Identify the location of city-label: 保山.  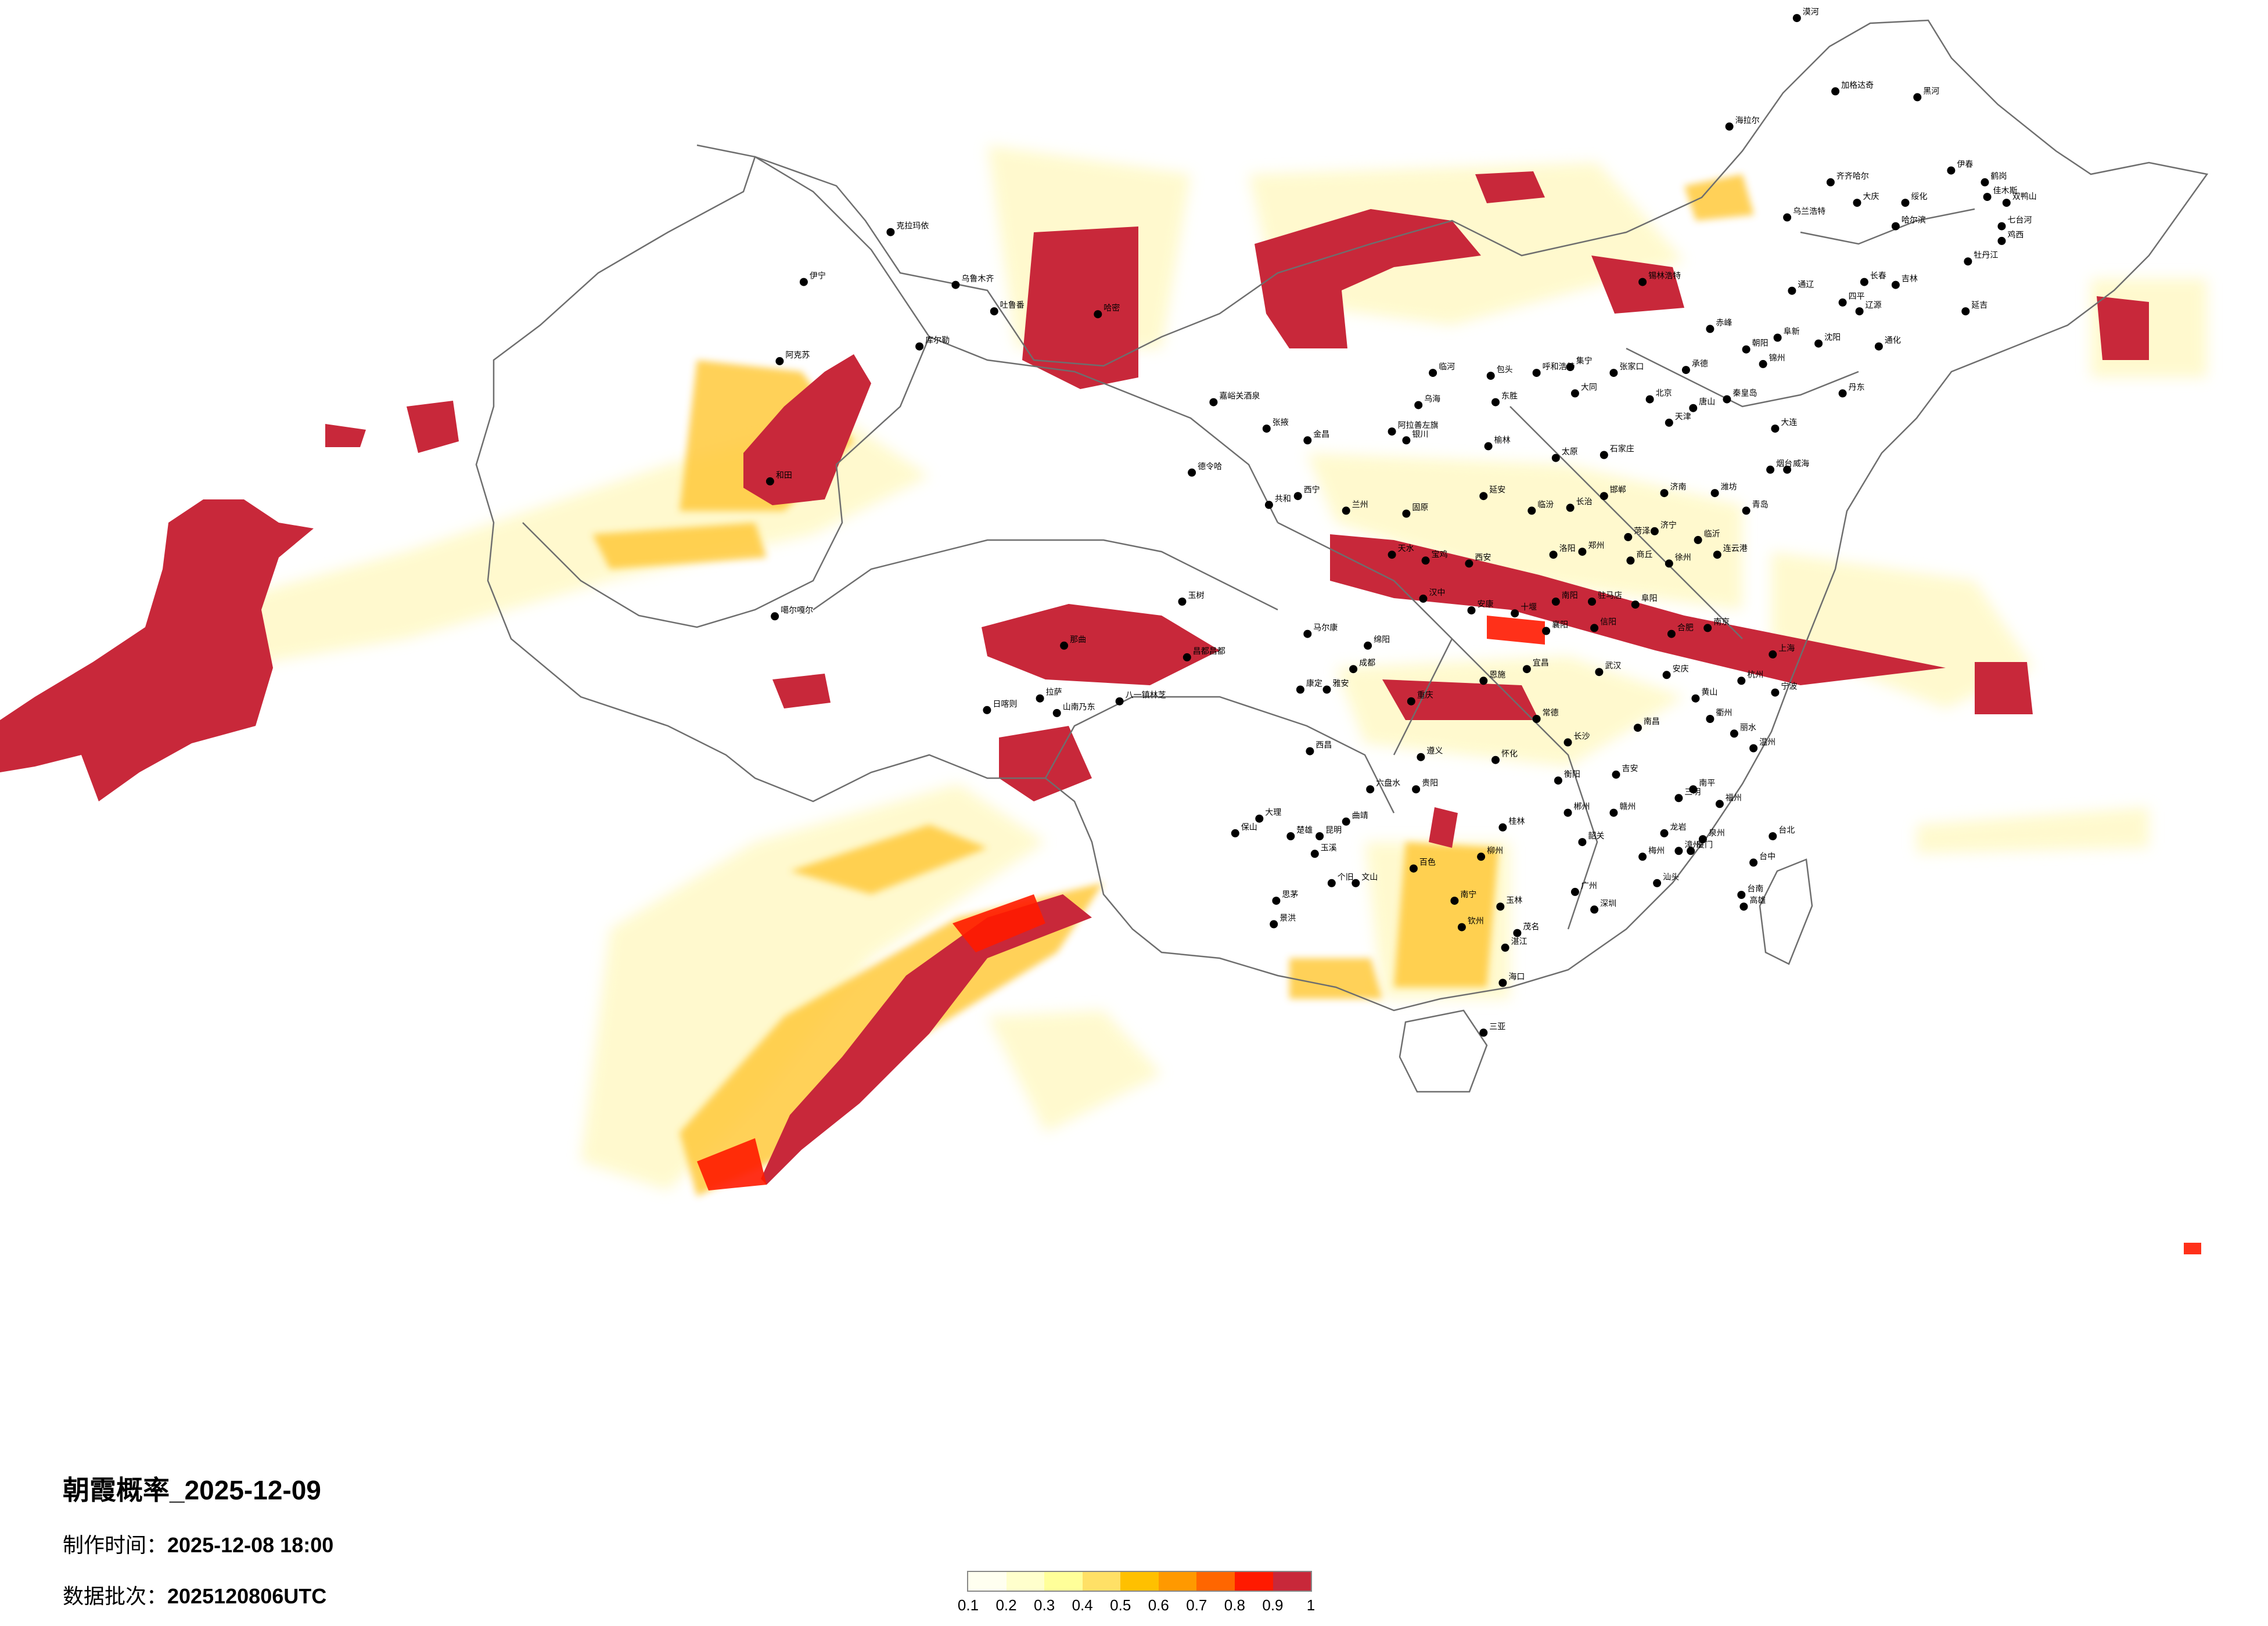
(1249, 828).